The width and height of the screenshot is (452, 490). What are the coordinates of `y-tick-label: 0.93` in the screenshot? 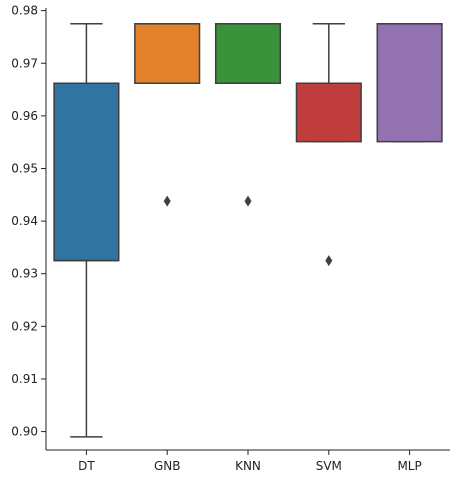 It's located at (24, 274).